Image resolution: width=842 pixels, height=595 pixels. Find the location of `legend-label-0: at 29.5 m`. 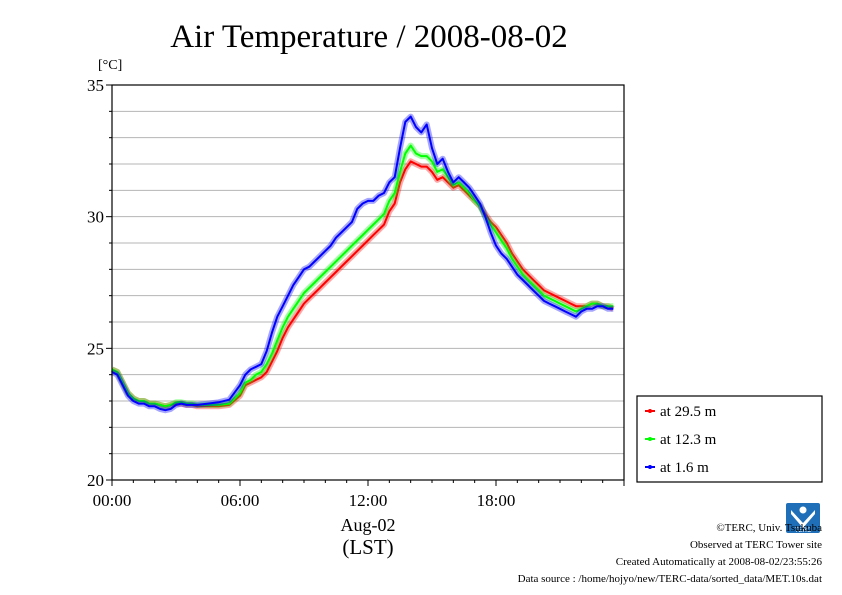

legend-label-0: at 29.5 m is located at coordinates (688, 412).